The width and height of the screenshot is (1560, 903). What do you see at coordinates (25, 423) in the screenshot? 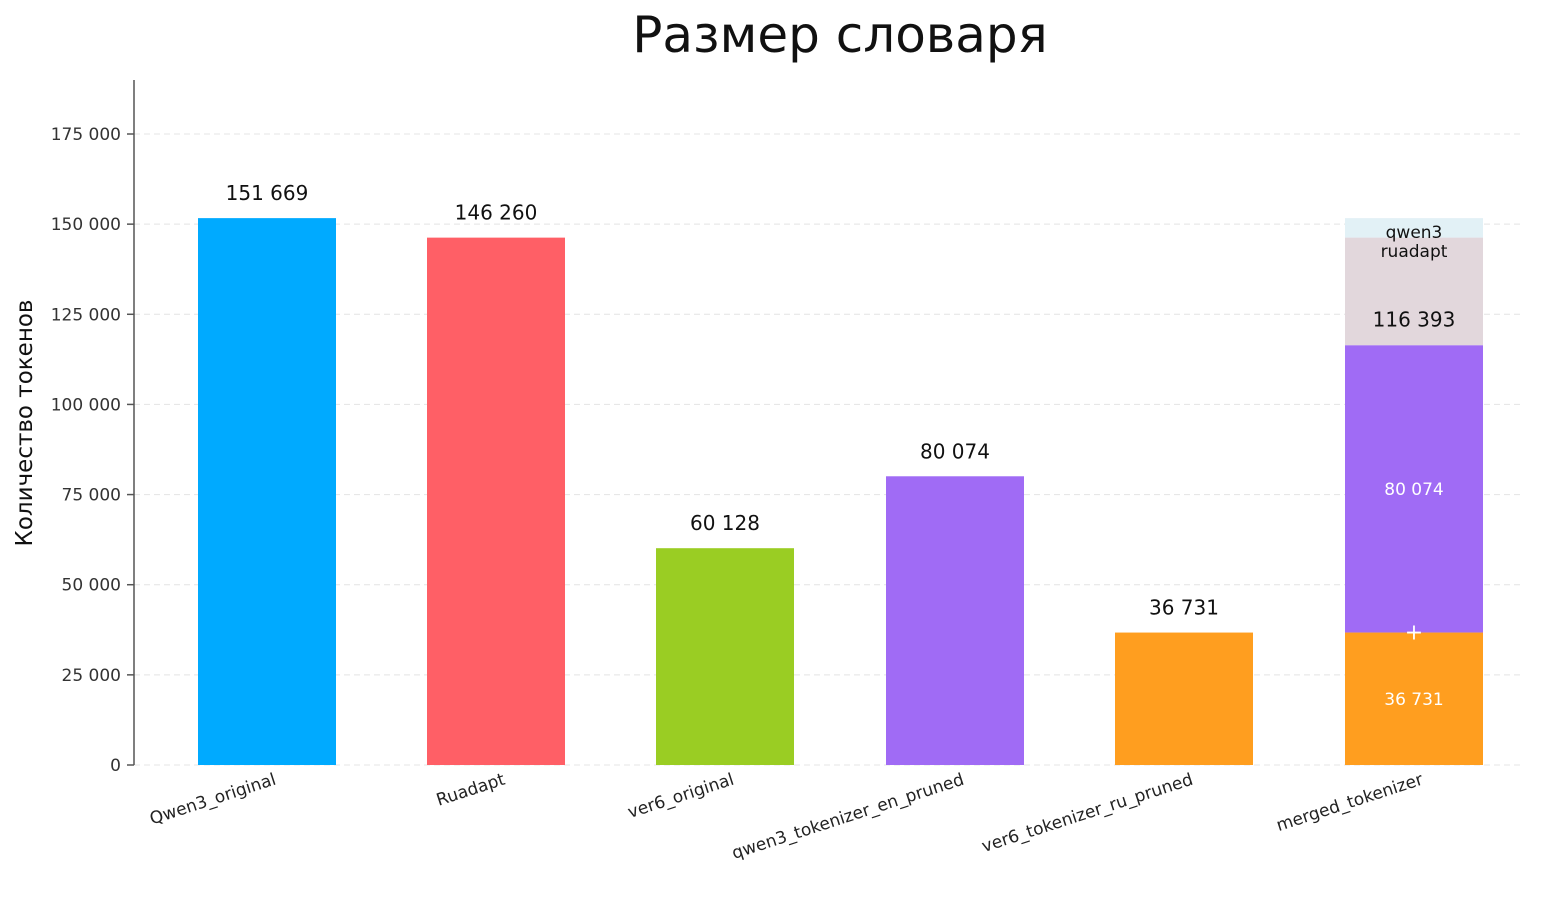
I see `y-axis-label: Количество токенов` at bounding box center [25, 423].